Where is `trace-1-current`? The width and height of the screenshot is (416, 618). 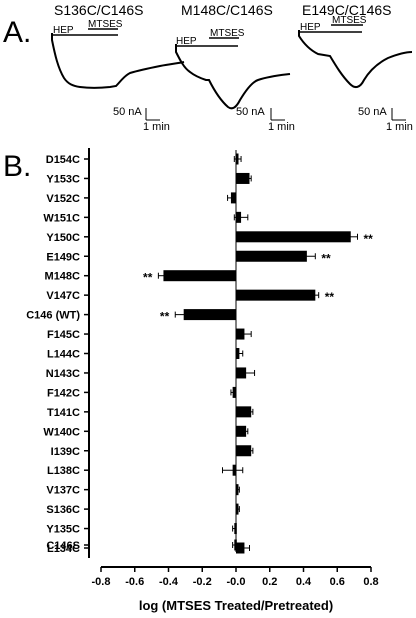
trace-1-current is located at coordinates (118, 61).